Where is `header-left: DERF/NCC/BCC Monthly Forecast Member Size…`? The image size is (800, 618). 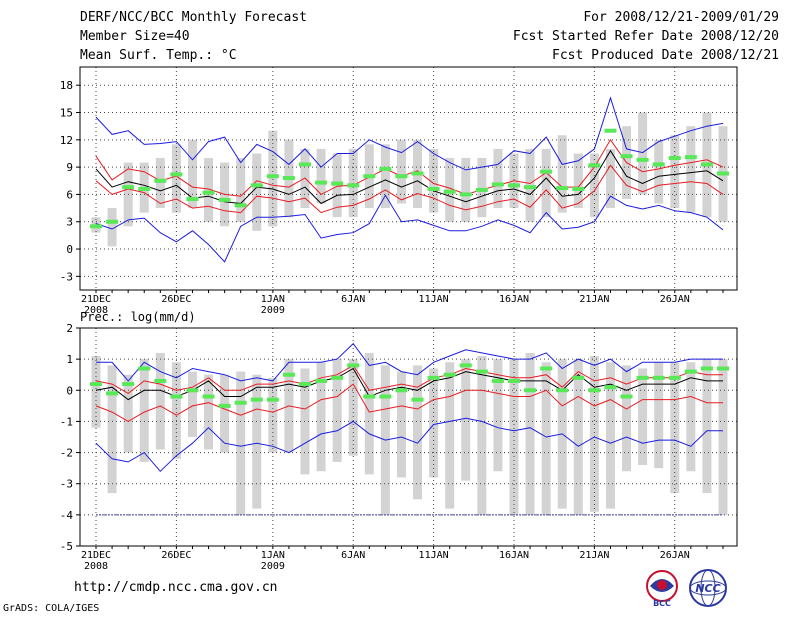
header-left: DERF/NCC/BCC Monthly Forecast Member Size… is located at coordinates (193, 36).